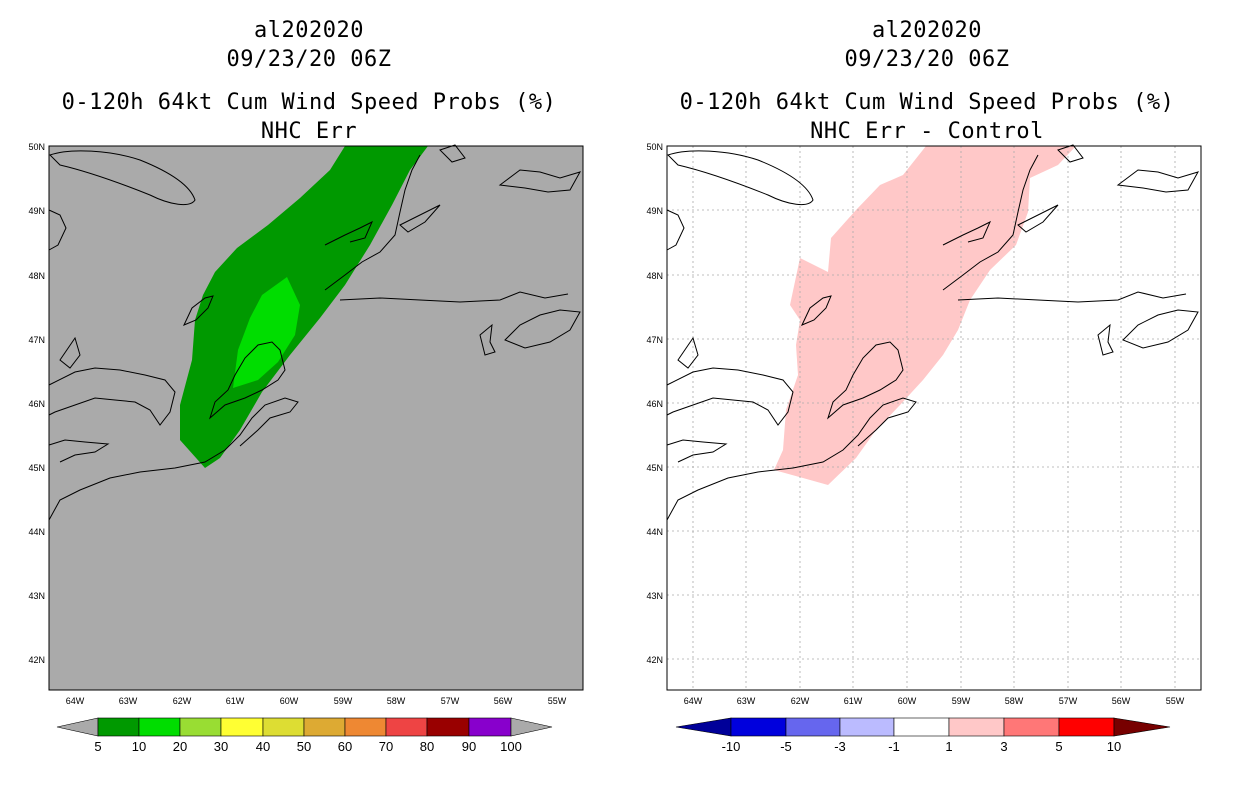 The height and width of the screenshot is (800, 1236). What do you see at coordinates (1142, 727) in the screenshot?
I see `right-colorbar-high-arrow` at bounding box center [1142, 727].